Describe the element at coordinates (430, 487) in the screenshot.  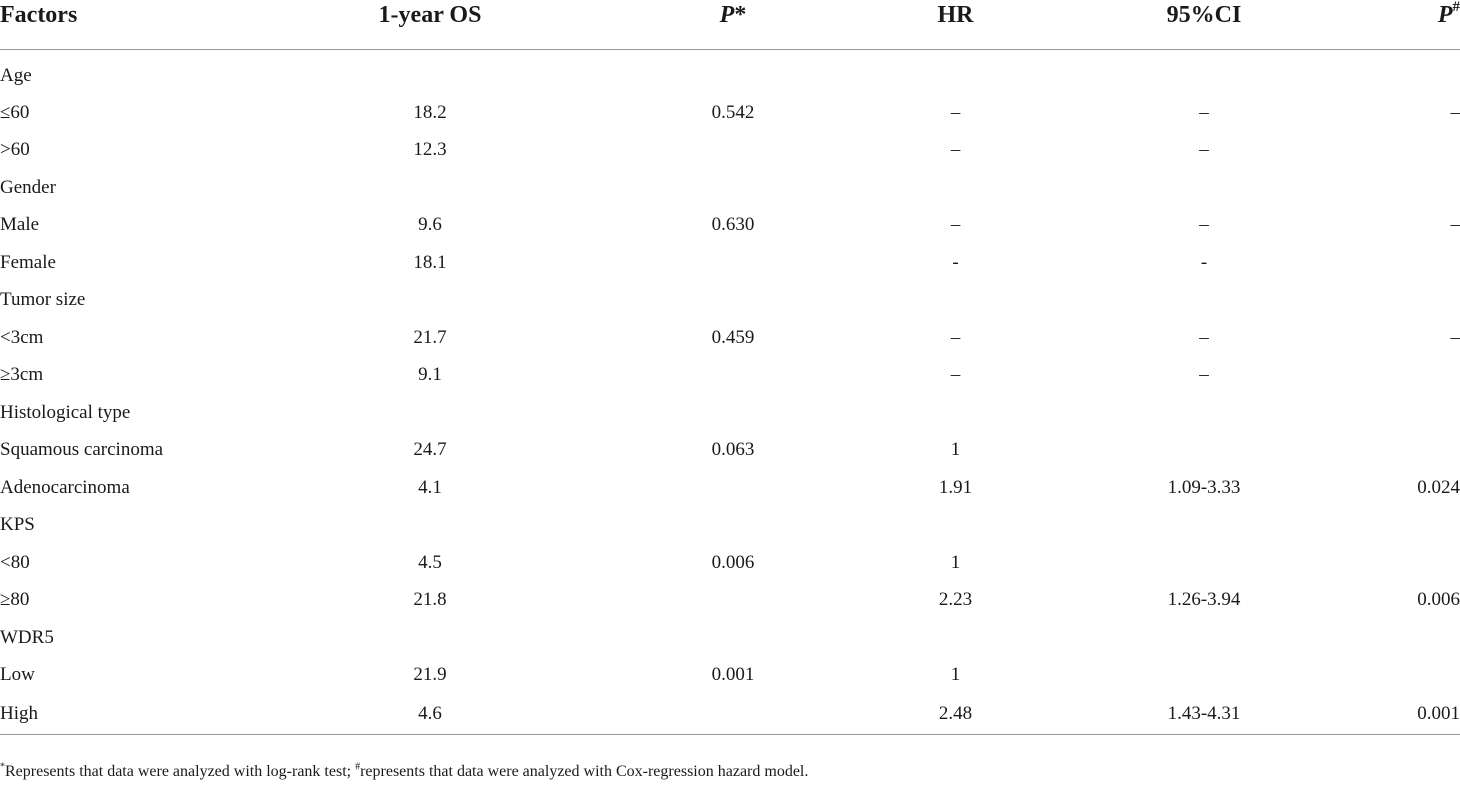
I see `cell-1-year-os: 4.1` at that location.